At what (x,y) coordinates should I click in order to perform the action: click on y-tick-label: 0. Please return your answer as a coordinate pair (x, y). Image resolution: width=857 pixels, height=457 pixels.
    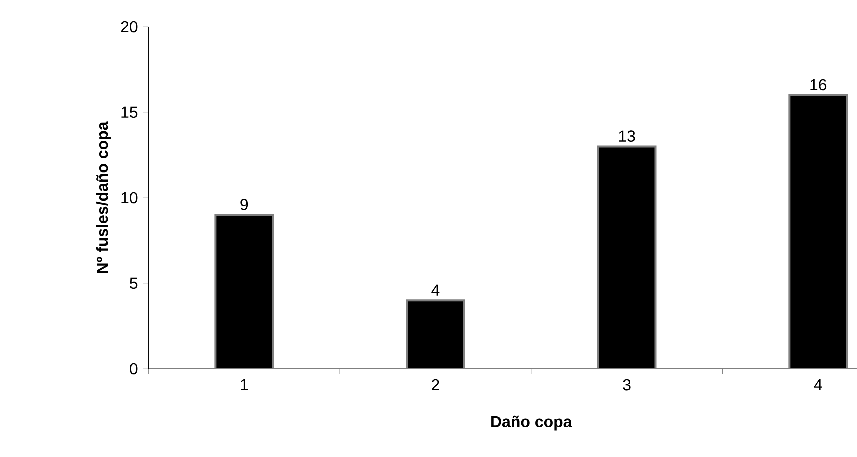
    Looking at the image, I should click on (134, 369).